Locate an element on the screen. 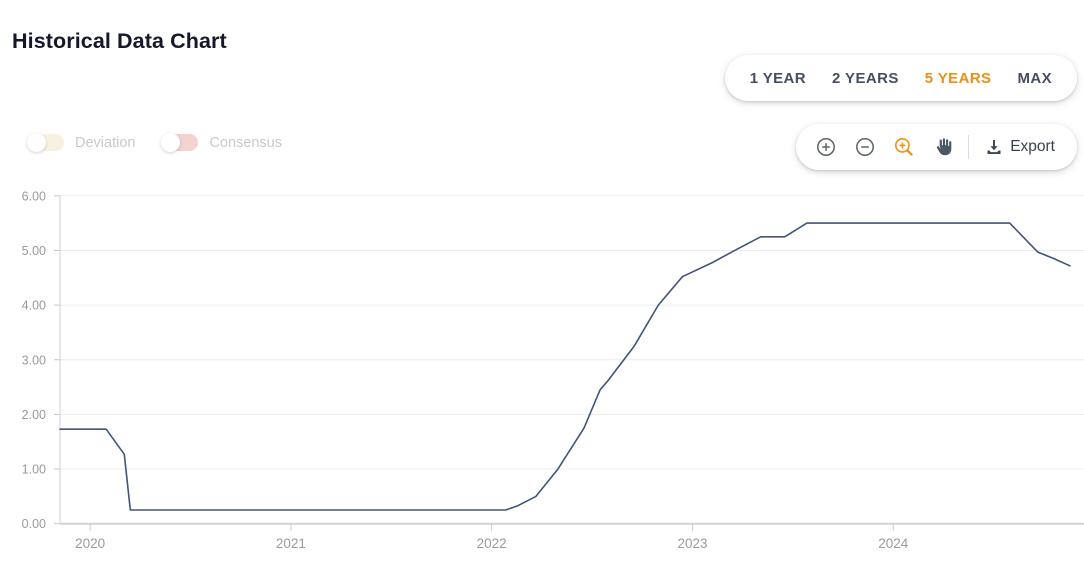 The width and height of the screenshot is (1084, 580). selection-zoom-button is located at coordinates (903, 147).